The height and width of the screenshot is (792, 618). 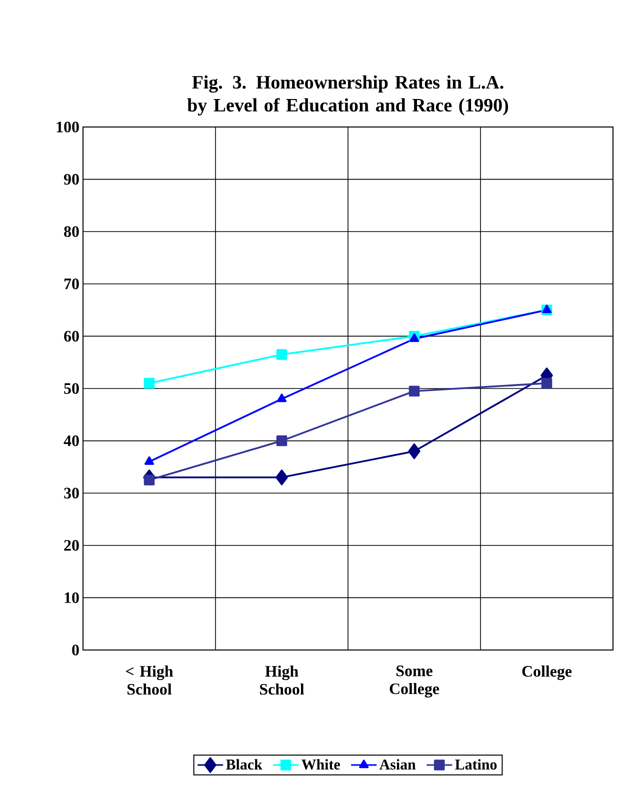 I want to click on y-tick-label: 10, so click(x=71, y=598).